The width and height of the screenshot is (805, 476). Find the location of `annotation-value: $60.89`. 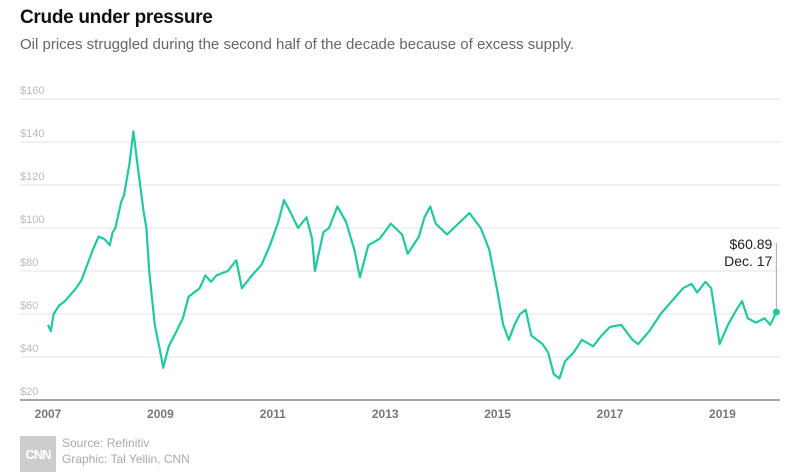

annotation-value: $60.89 is located at coordinates (751, 244).